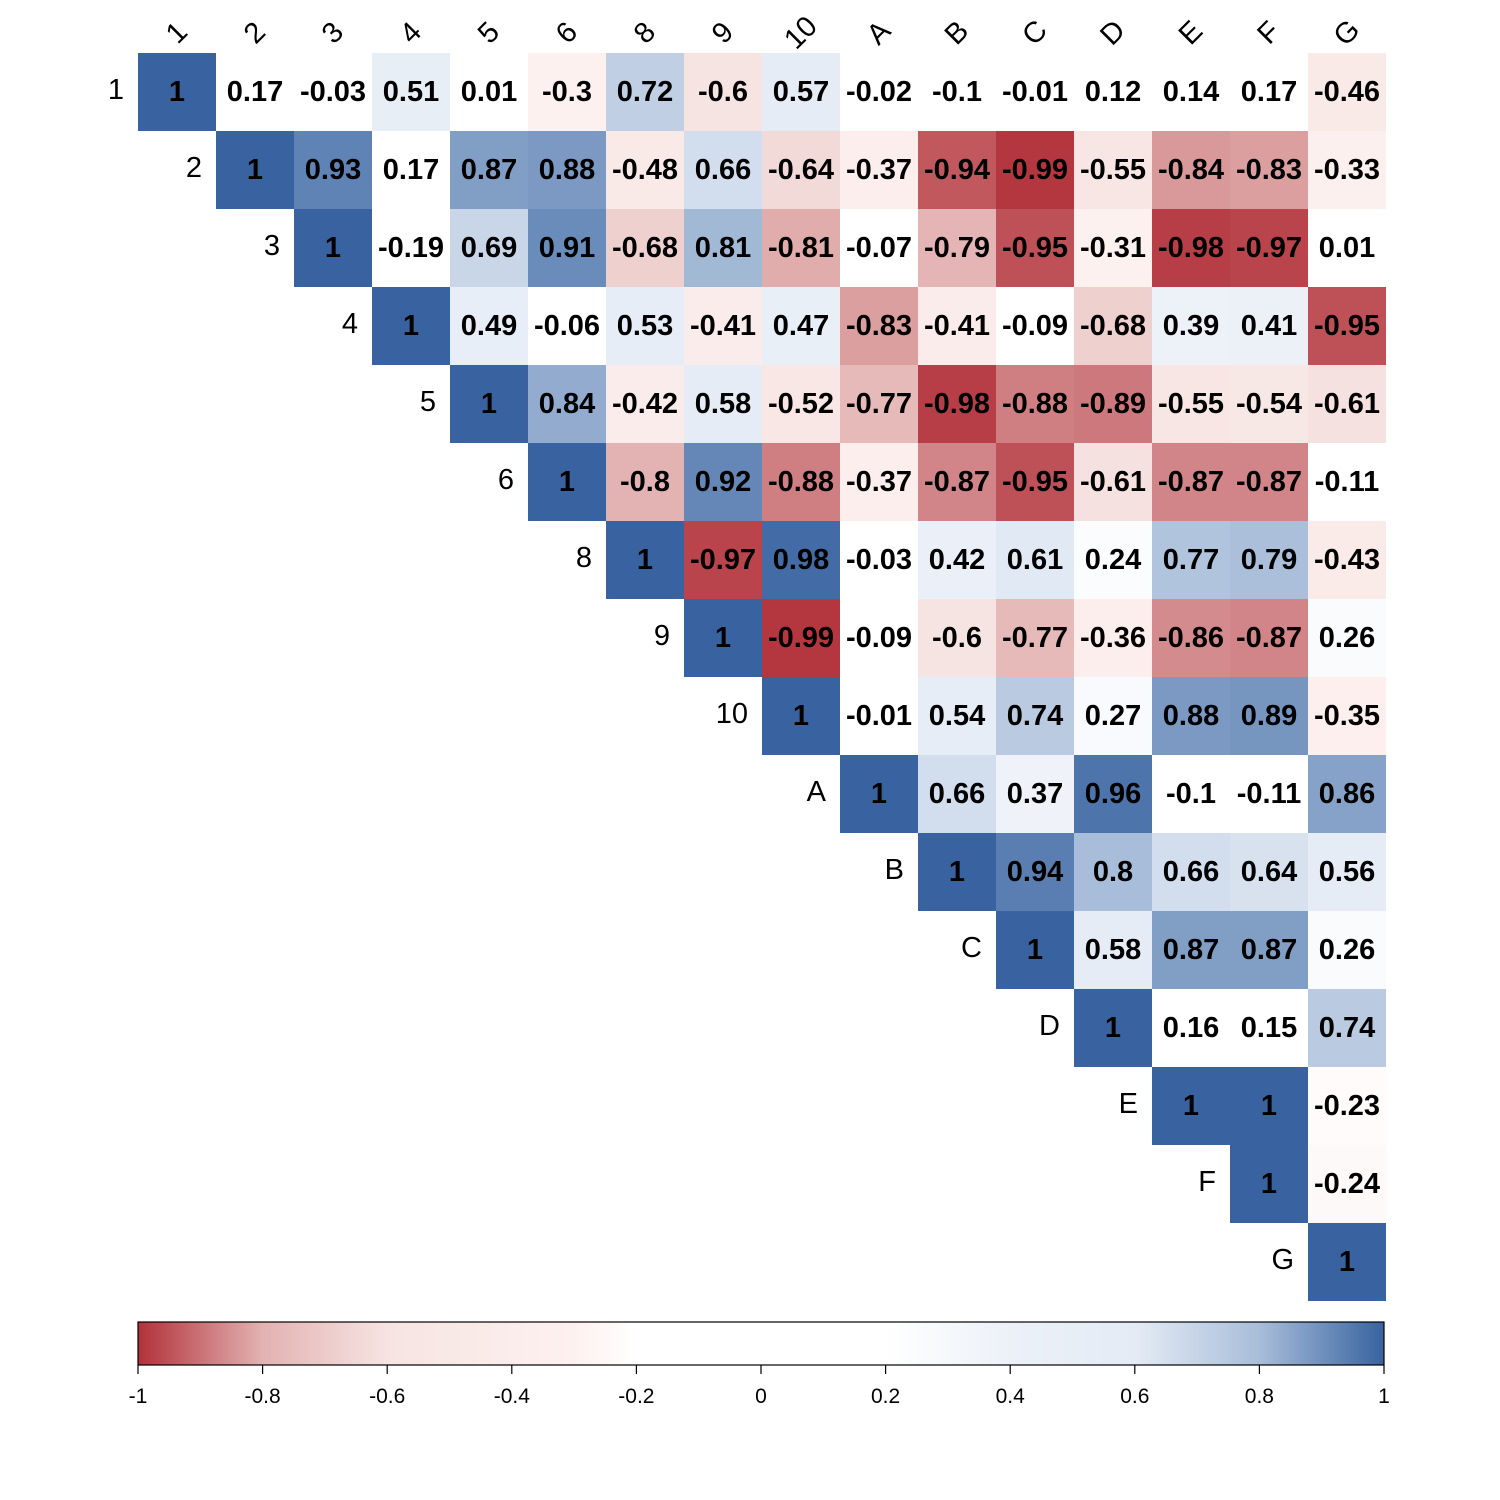 This screenshot has width=1500, height=1500. I want to click on row-label-e: E, so click(1128, 1104).